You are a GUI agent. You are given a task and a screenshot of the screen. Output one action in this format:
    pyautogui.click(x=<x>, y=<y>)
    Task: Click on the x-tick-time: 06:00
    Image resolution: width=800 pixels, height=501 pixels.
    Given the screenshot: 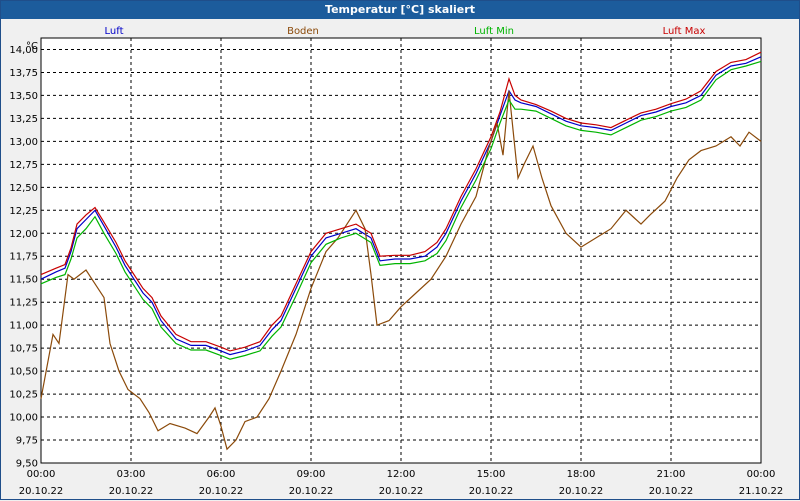 What is the action you would take?
    pyautogui.click(x=221, y=474)
    